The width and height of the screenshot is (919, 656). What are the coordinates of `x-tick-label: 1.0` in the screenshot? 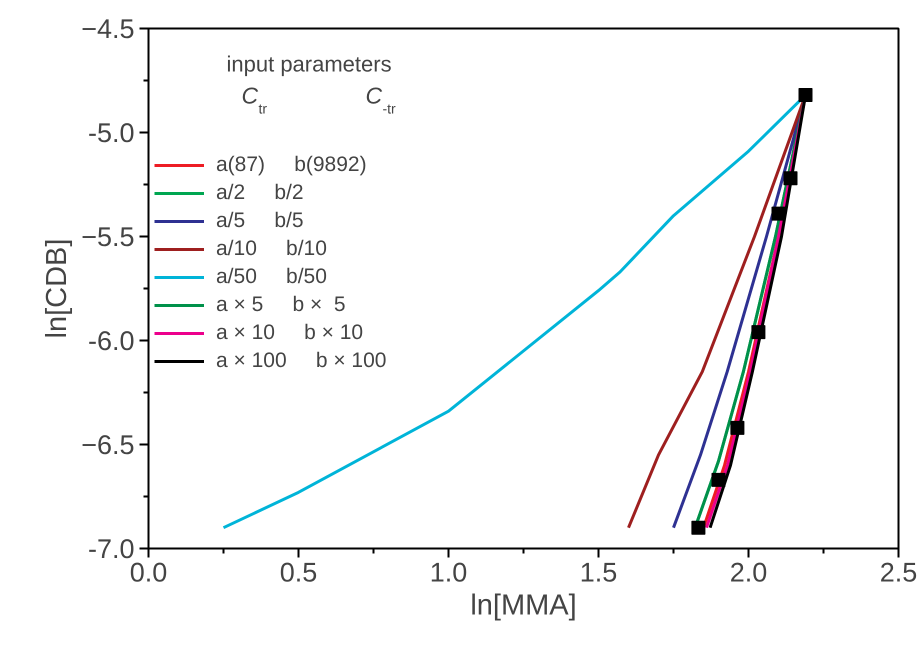 It's located at (449, 573).